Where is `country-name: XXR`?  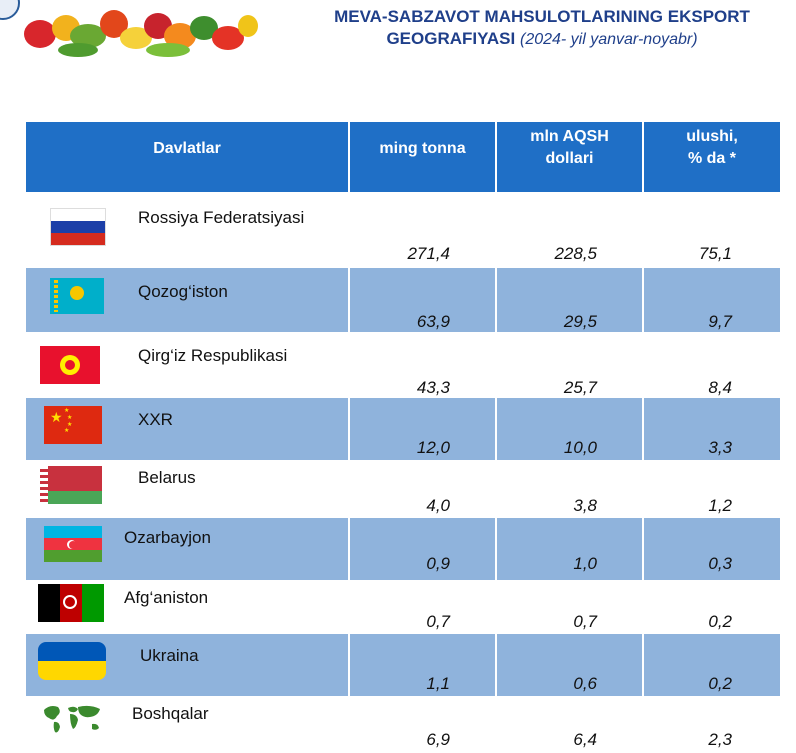 country-name: XXR is located at coordinates (155, 419).